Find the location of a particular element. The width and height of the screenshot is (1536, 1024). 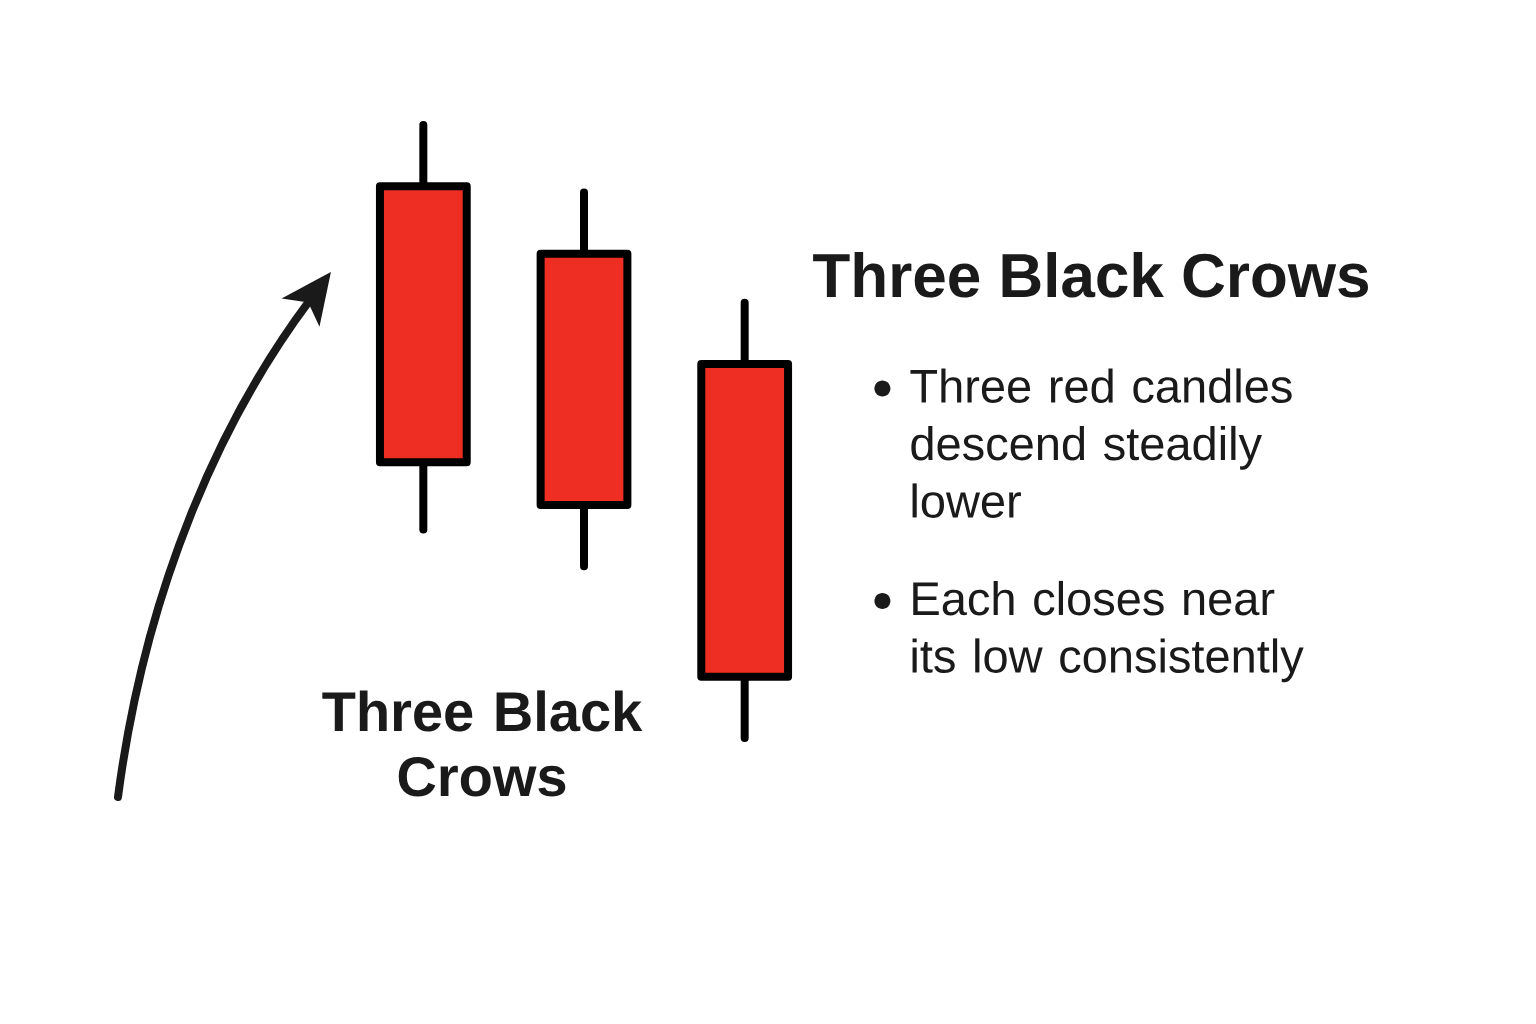

text: Each closes near its low consistently is located at coordinates (1108, 631).